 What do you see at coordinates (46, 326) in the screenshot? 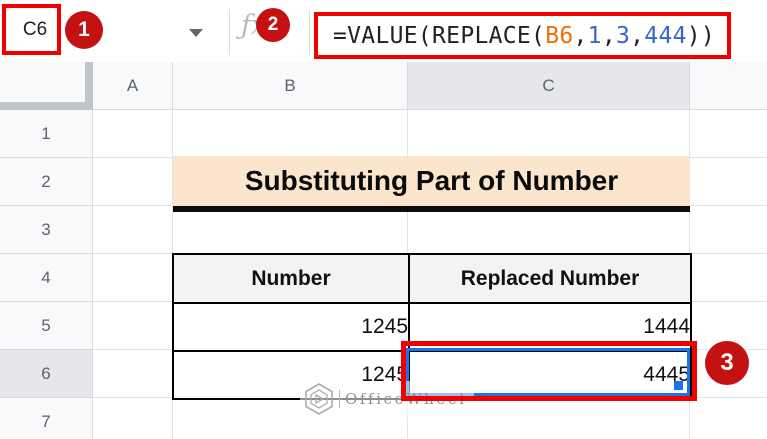
I see `row-header-5: 5` at bounding box center [46, 326].